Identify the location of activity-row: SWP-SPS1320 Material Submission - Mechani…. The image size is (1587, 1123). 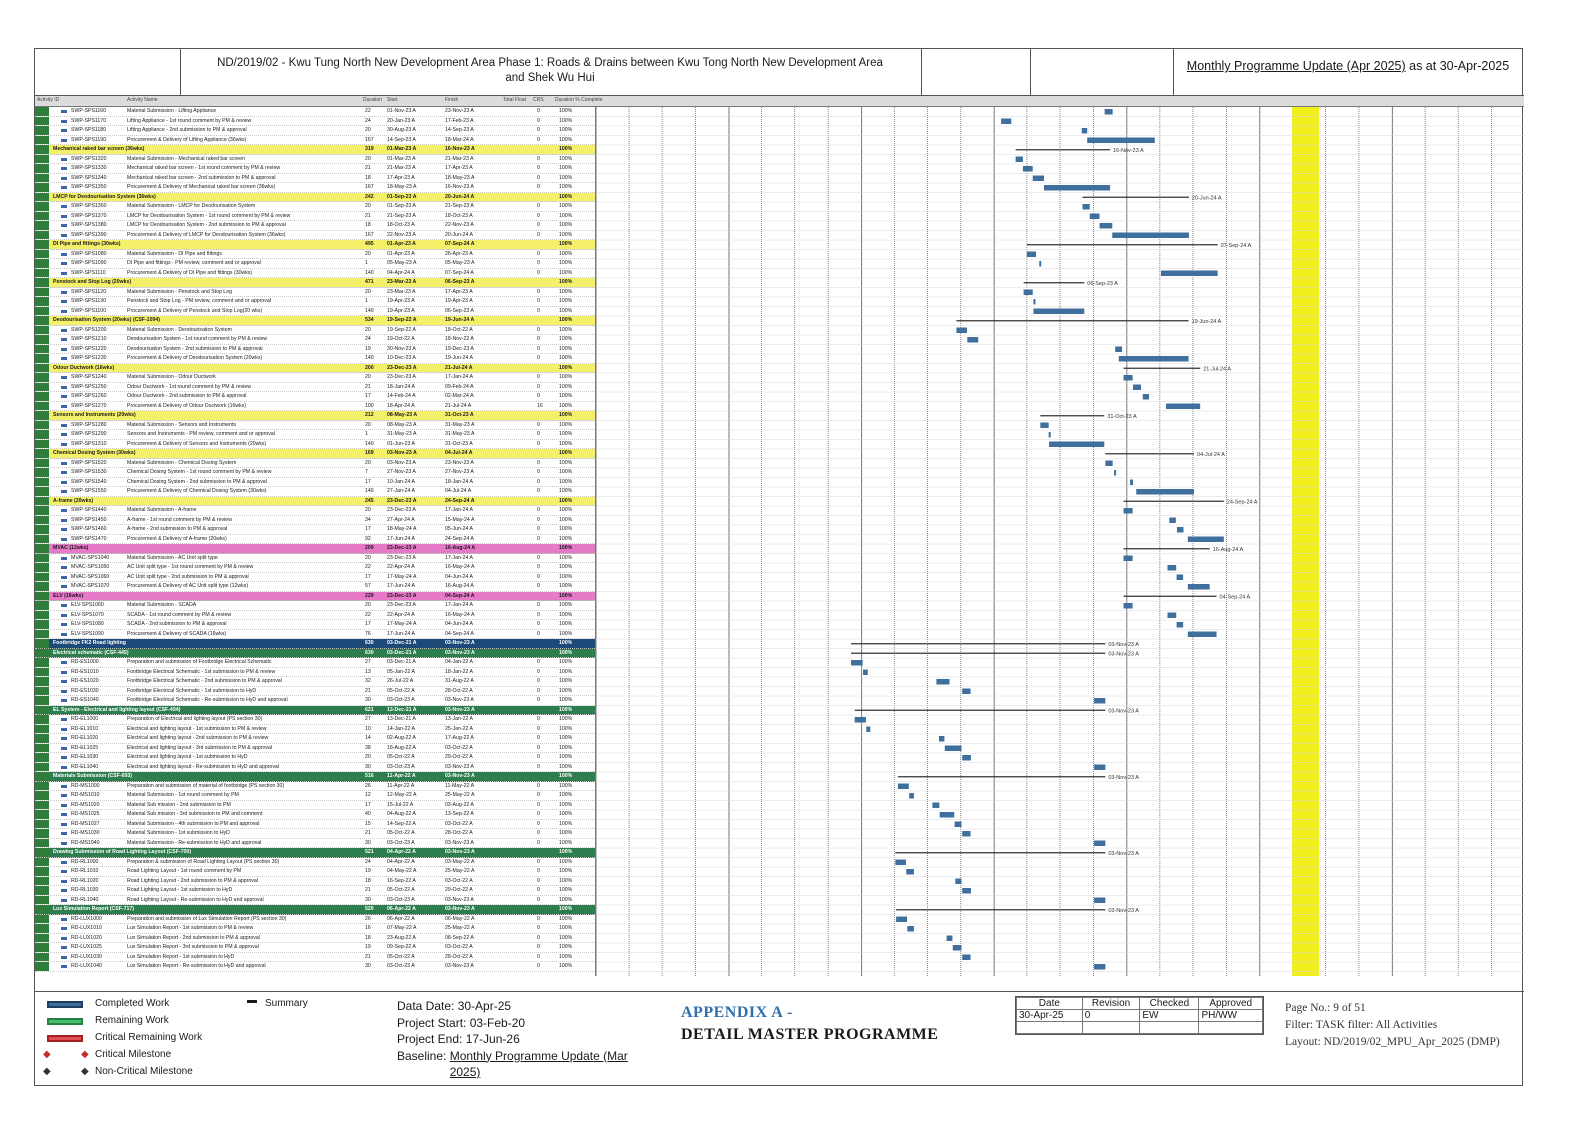
(315, 159).